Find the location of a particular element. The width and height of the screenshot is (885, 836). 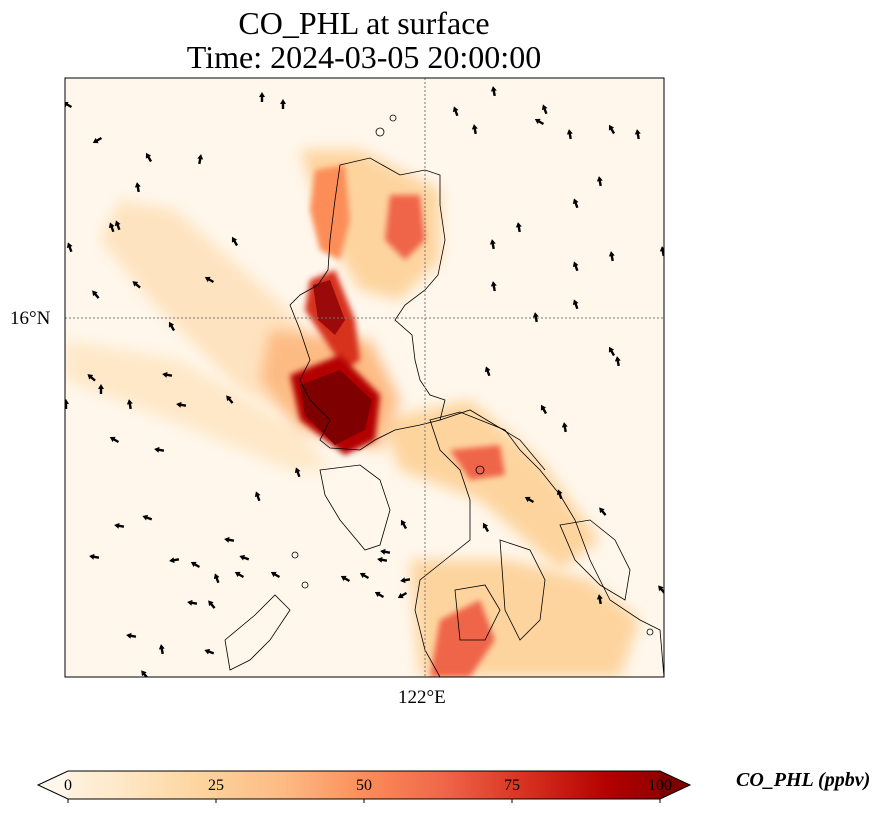

plume-core-north-max is located at coordinates (329, 307).